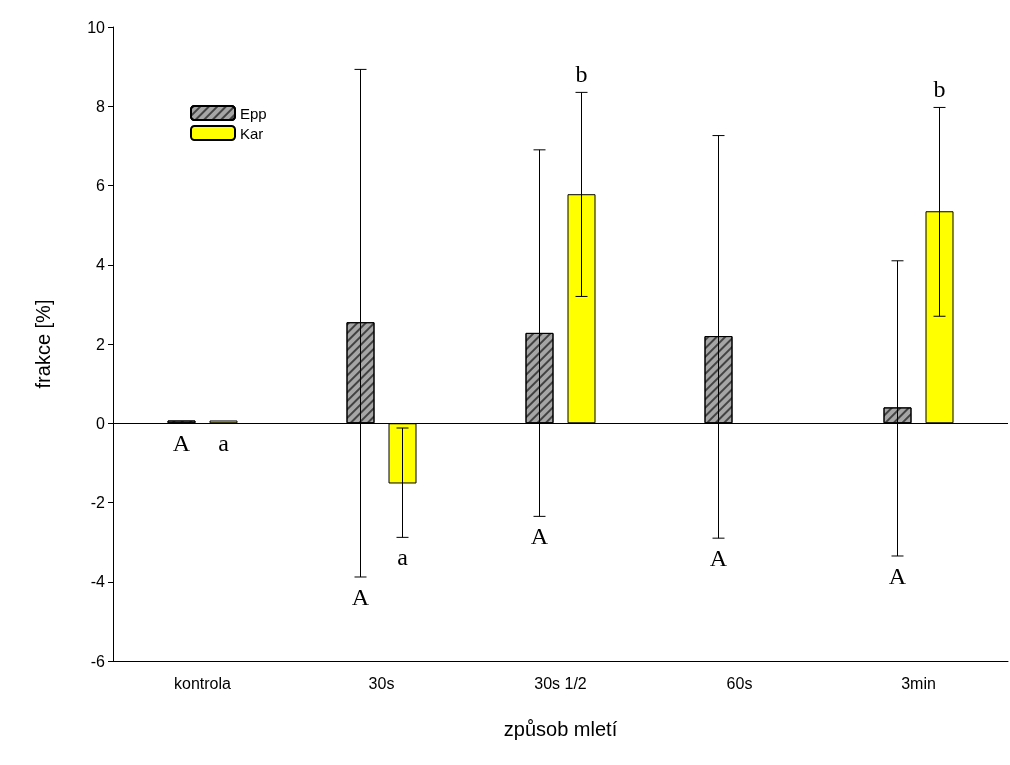 Image resolution: width=1010 pixels, height=765 pixels. Describe the element at coordinates (739, 683) in the screenshot. I see `x-tick-label: 60s` at that location.